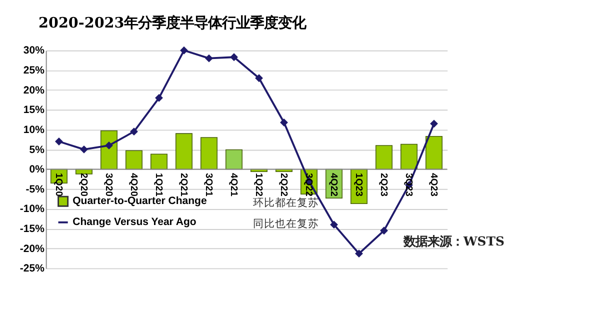  What do you see at coordinates (58, 184) in the screenshot?
I see `x-tick-label: 1Q20` at bounding box center [58, 184].